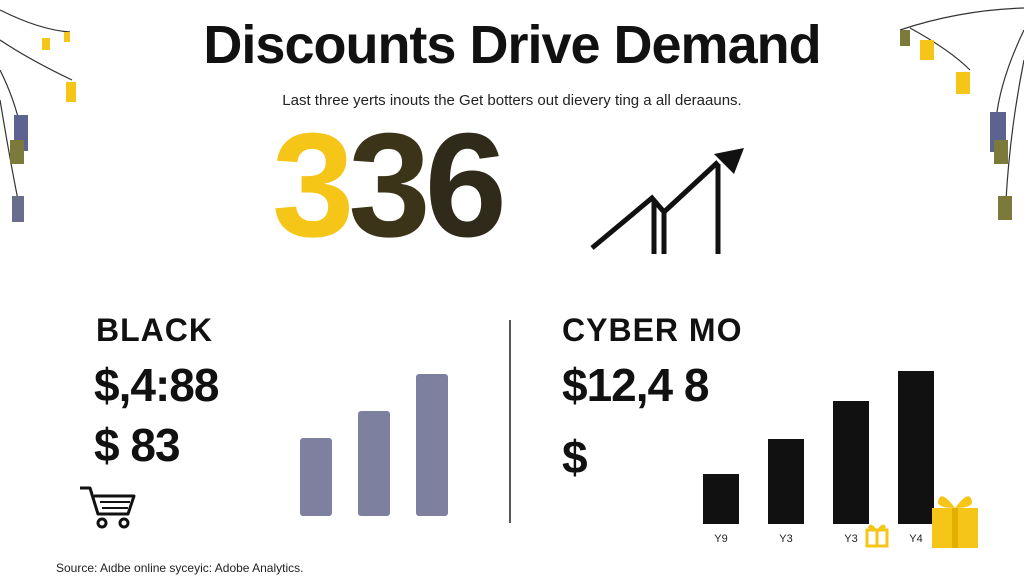 The height and width of the screenshot is (585, 1024). Describe the element at coordinates (512, 45) in the screenshot. I see `page-title: Discounts Drive Demand` at that location.